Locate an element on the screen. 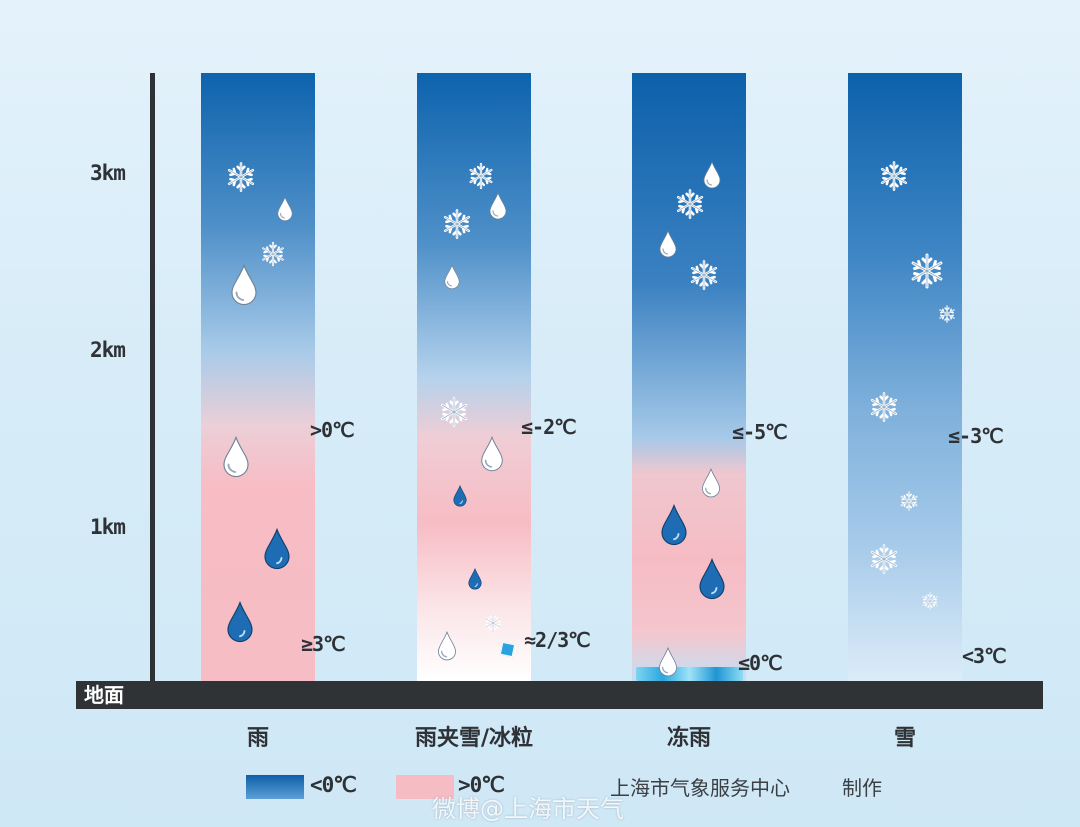 This screenshot has height=827, width=1080. temp-sleet-upper: ≤-2℃ is located at coordinates (549, 427).